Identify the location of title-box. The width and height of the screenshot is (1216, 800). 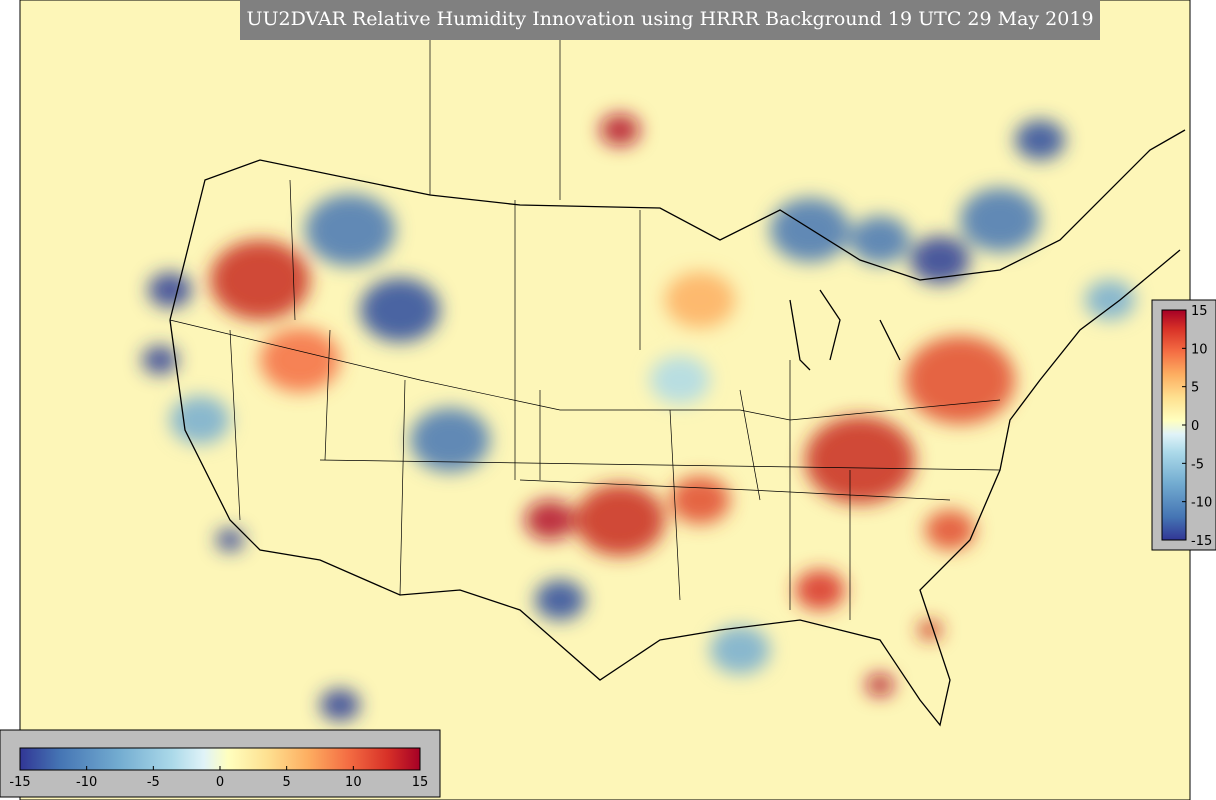
(670, 20).